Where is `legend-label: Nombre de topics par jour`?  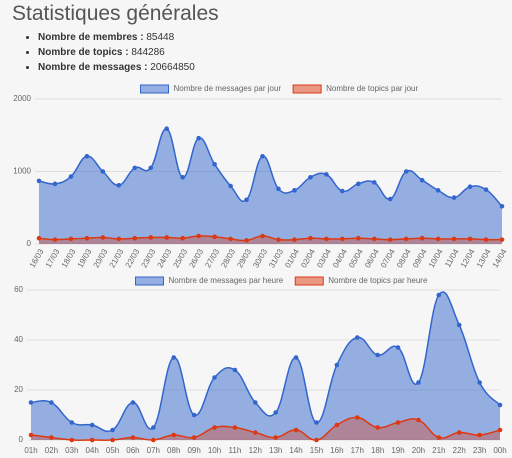 legend-label: Nombre de topics par jour is located at coordinates (372, 88).